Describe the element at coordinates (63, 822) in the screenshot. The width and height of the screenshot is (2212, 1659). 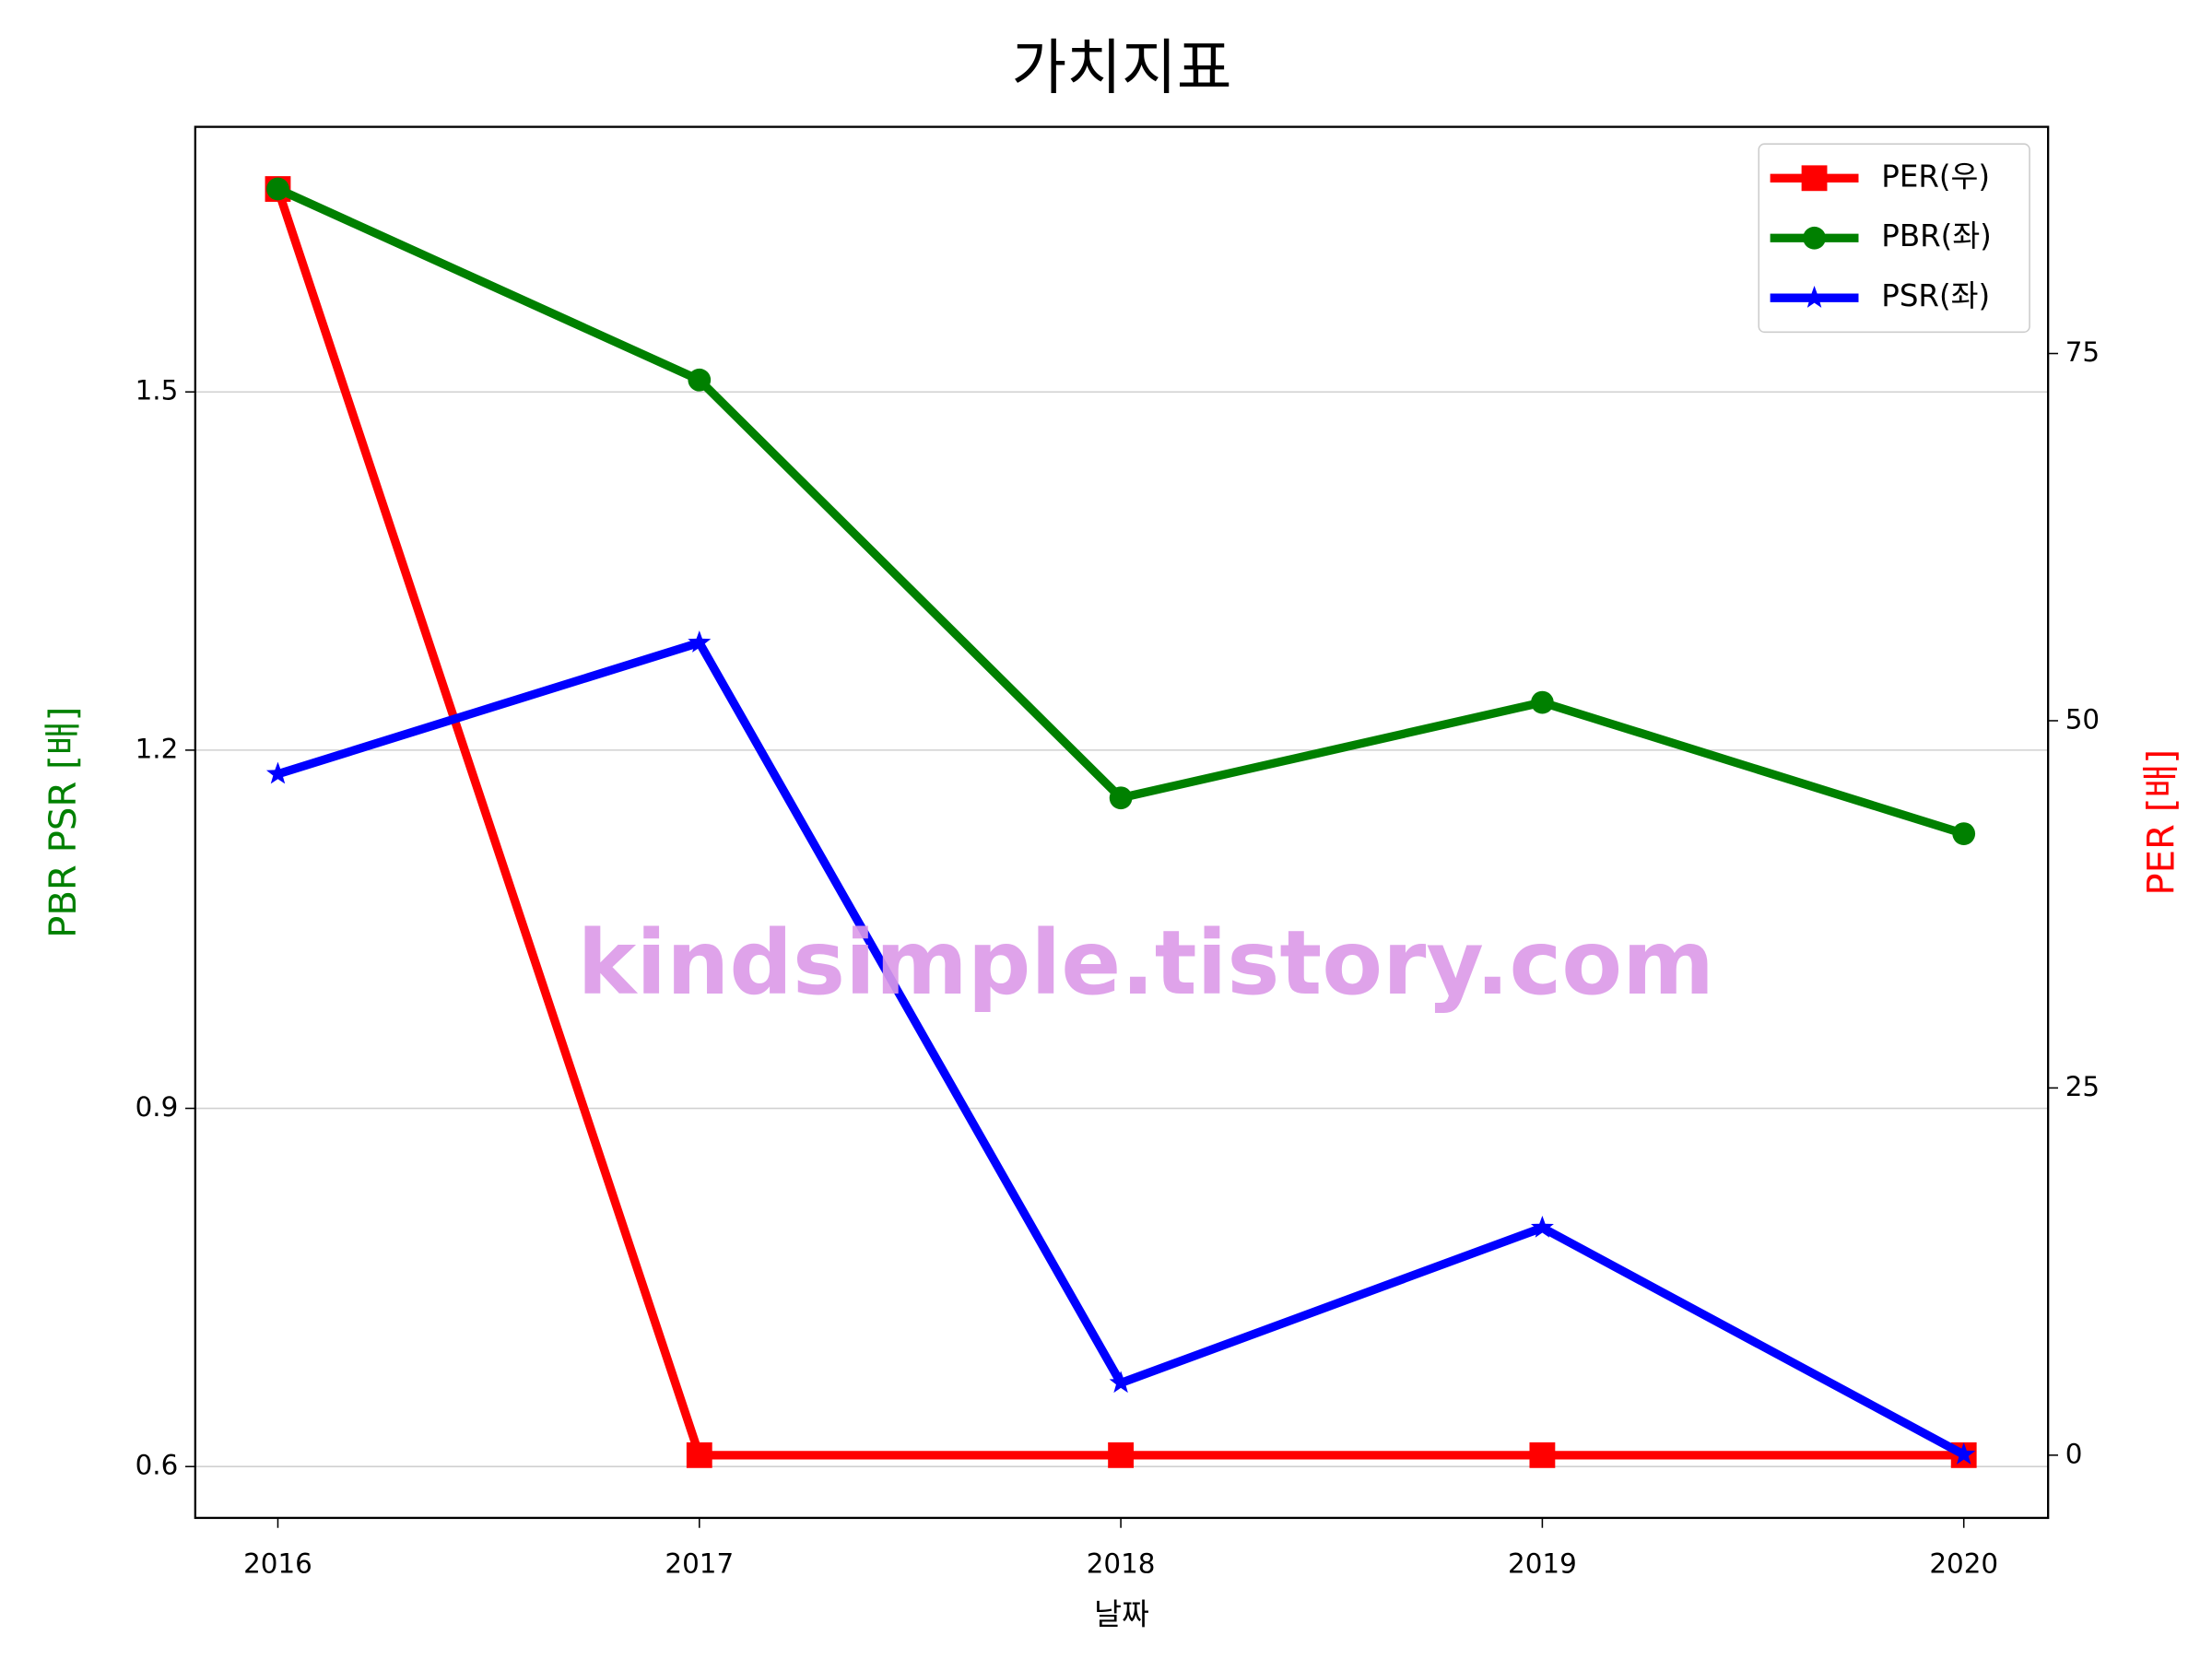
I see `y-axis-label: PBR PSR [배]` at that location.